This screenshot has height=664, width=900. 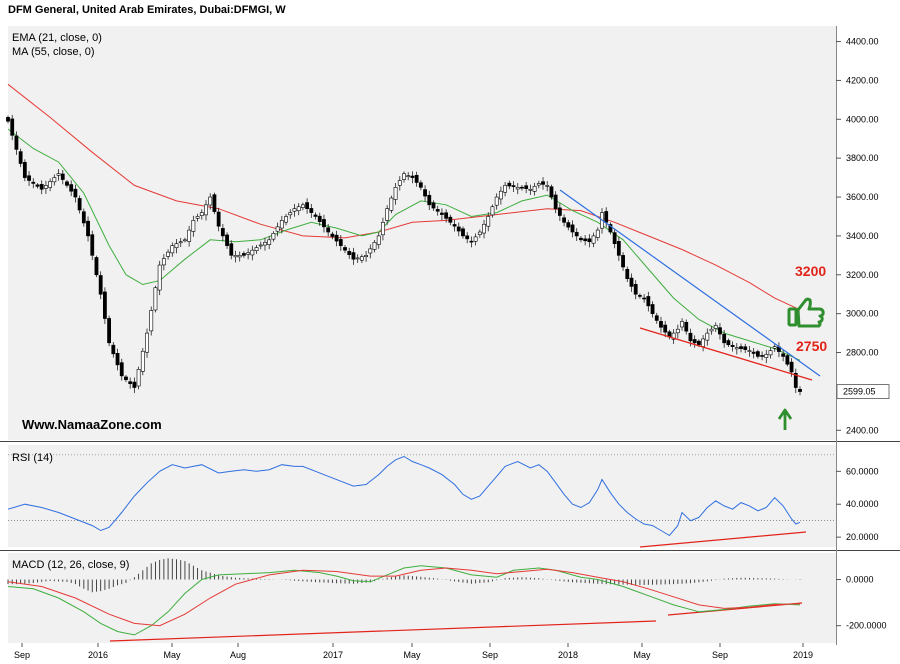 What do you see at coordinates (811, 271) in the screenshot?
I see `level-label-high: 3200` at bounding box center [811, 271].